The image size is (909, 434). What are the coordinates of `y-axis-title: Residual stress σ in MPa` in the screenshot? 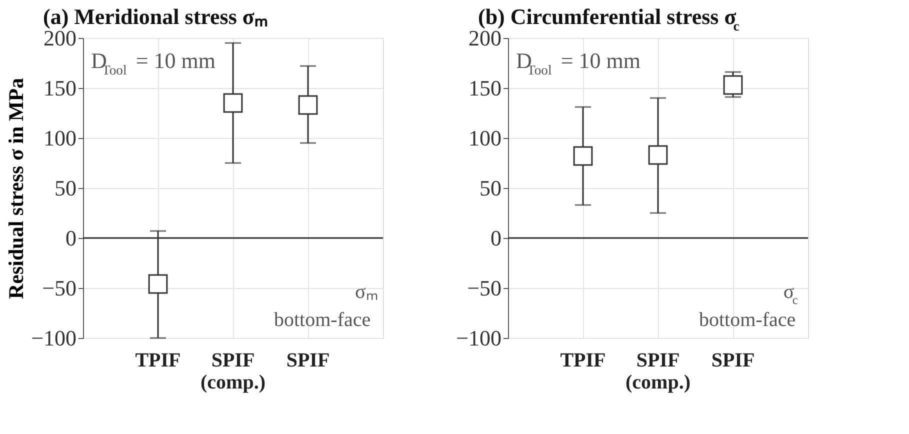 It's located at (16, 188).